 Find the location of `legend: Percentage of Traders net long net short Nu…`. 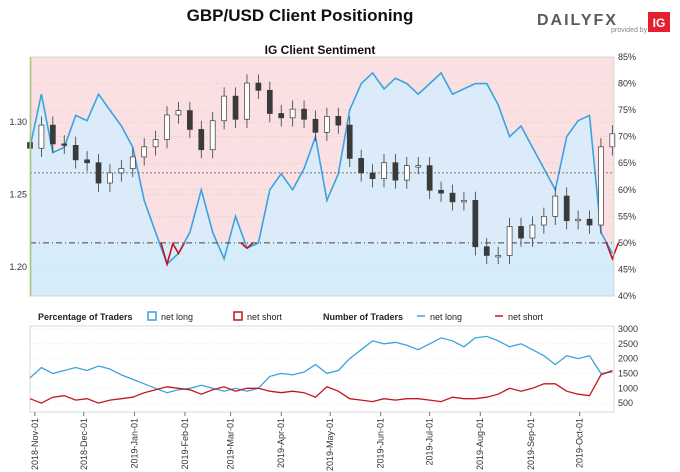

legend: Percentage of Traders net long net short Nu… is located at coordinates (291, 316).